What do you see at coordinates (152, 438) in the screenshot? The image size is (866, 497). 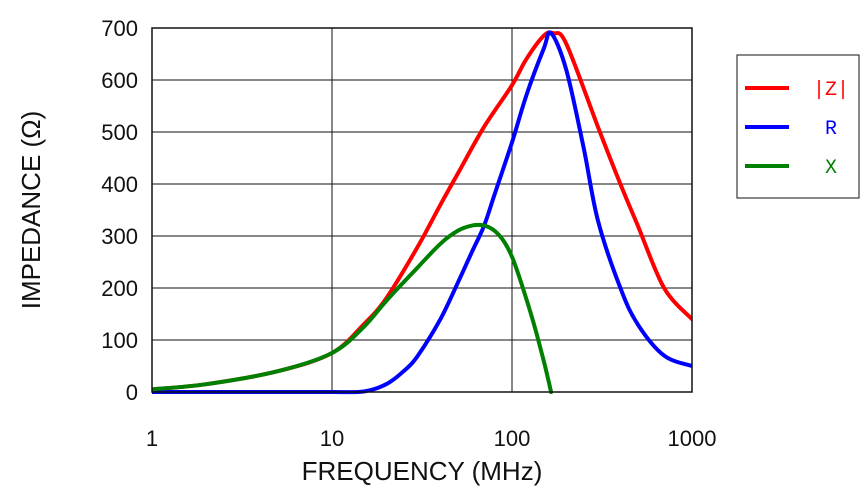 I see `x-tick-label: 1` at bounding box center [152, 438].